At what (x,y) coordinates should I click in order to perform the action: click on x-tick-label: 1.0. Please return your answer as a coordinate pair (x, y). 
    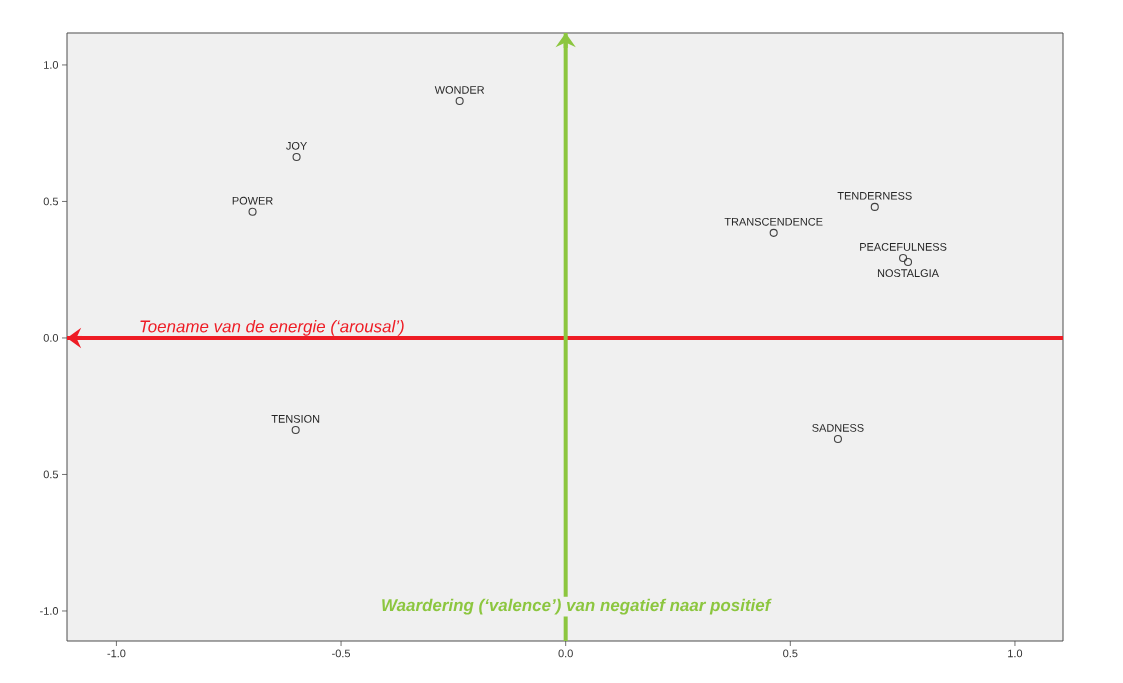
    Looking at the image, I should click on (1015, 653).